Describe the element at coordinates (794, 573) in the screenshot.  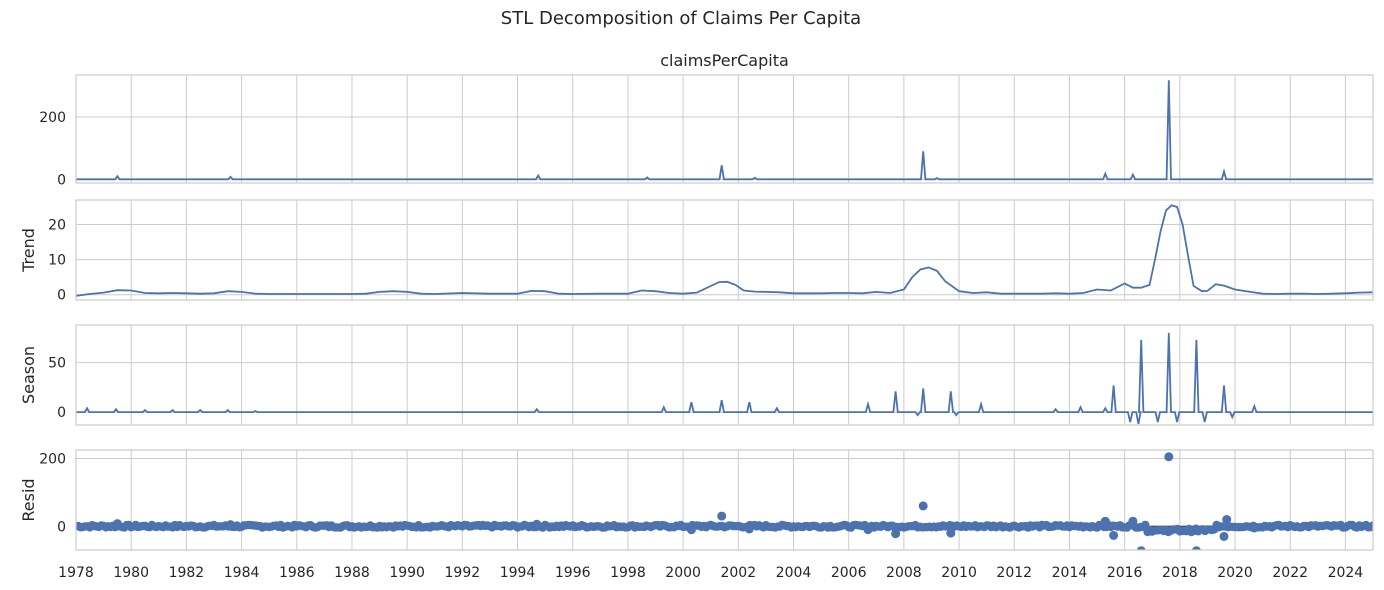
I see `x-tick-label: 2004` at that location.